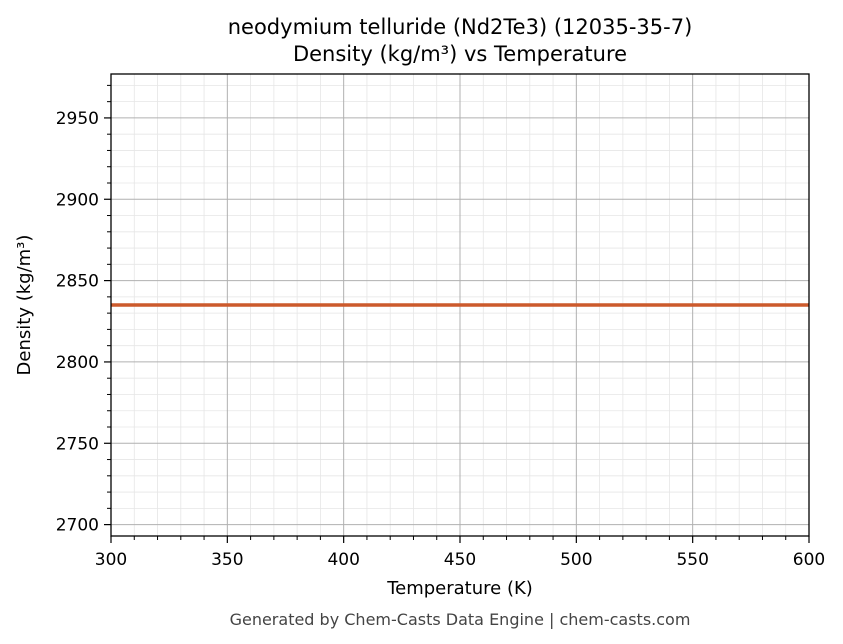 This screenshot has width=843, height=644. I want to click on x-tick-label: 350, so click(227, 560).